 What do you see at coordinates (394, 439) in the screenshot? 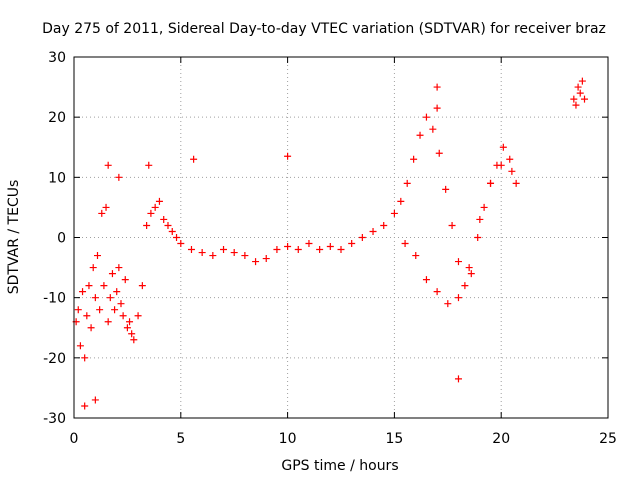
I see `x-tick-label: 15` at bounding box center [394, 439].